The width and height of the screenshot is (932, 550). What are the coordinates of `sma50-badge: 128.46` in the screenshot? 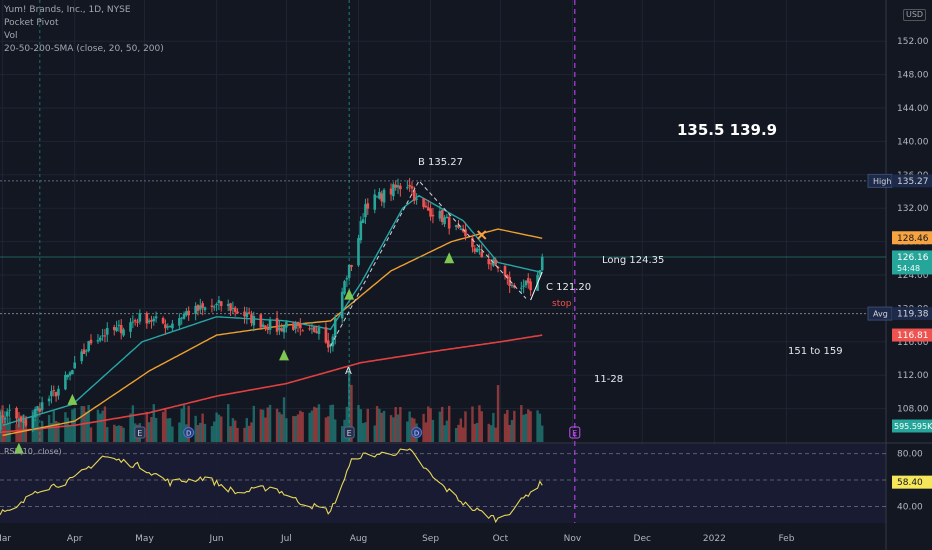 It's located at (912, 237).